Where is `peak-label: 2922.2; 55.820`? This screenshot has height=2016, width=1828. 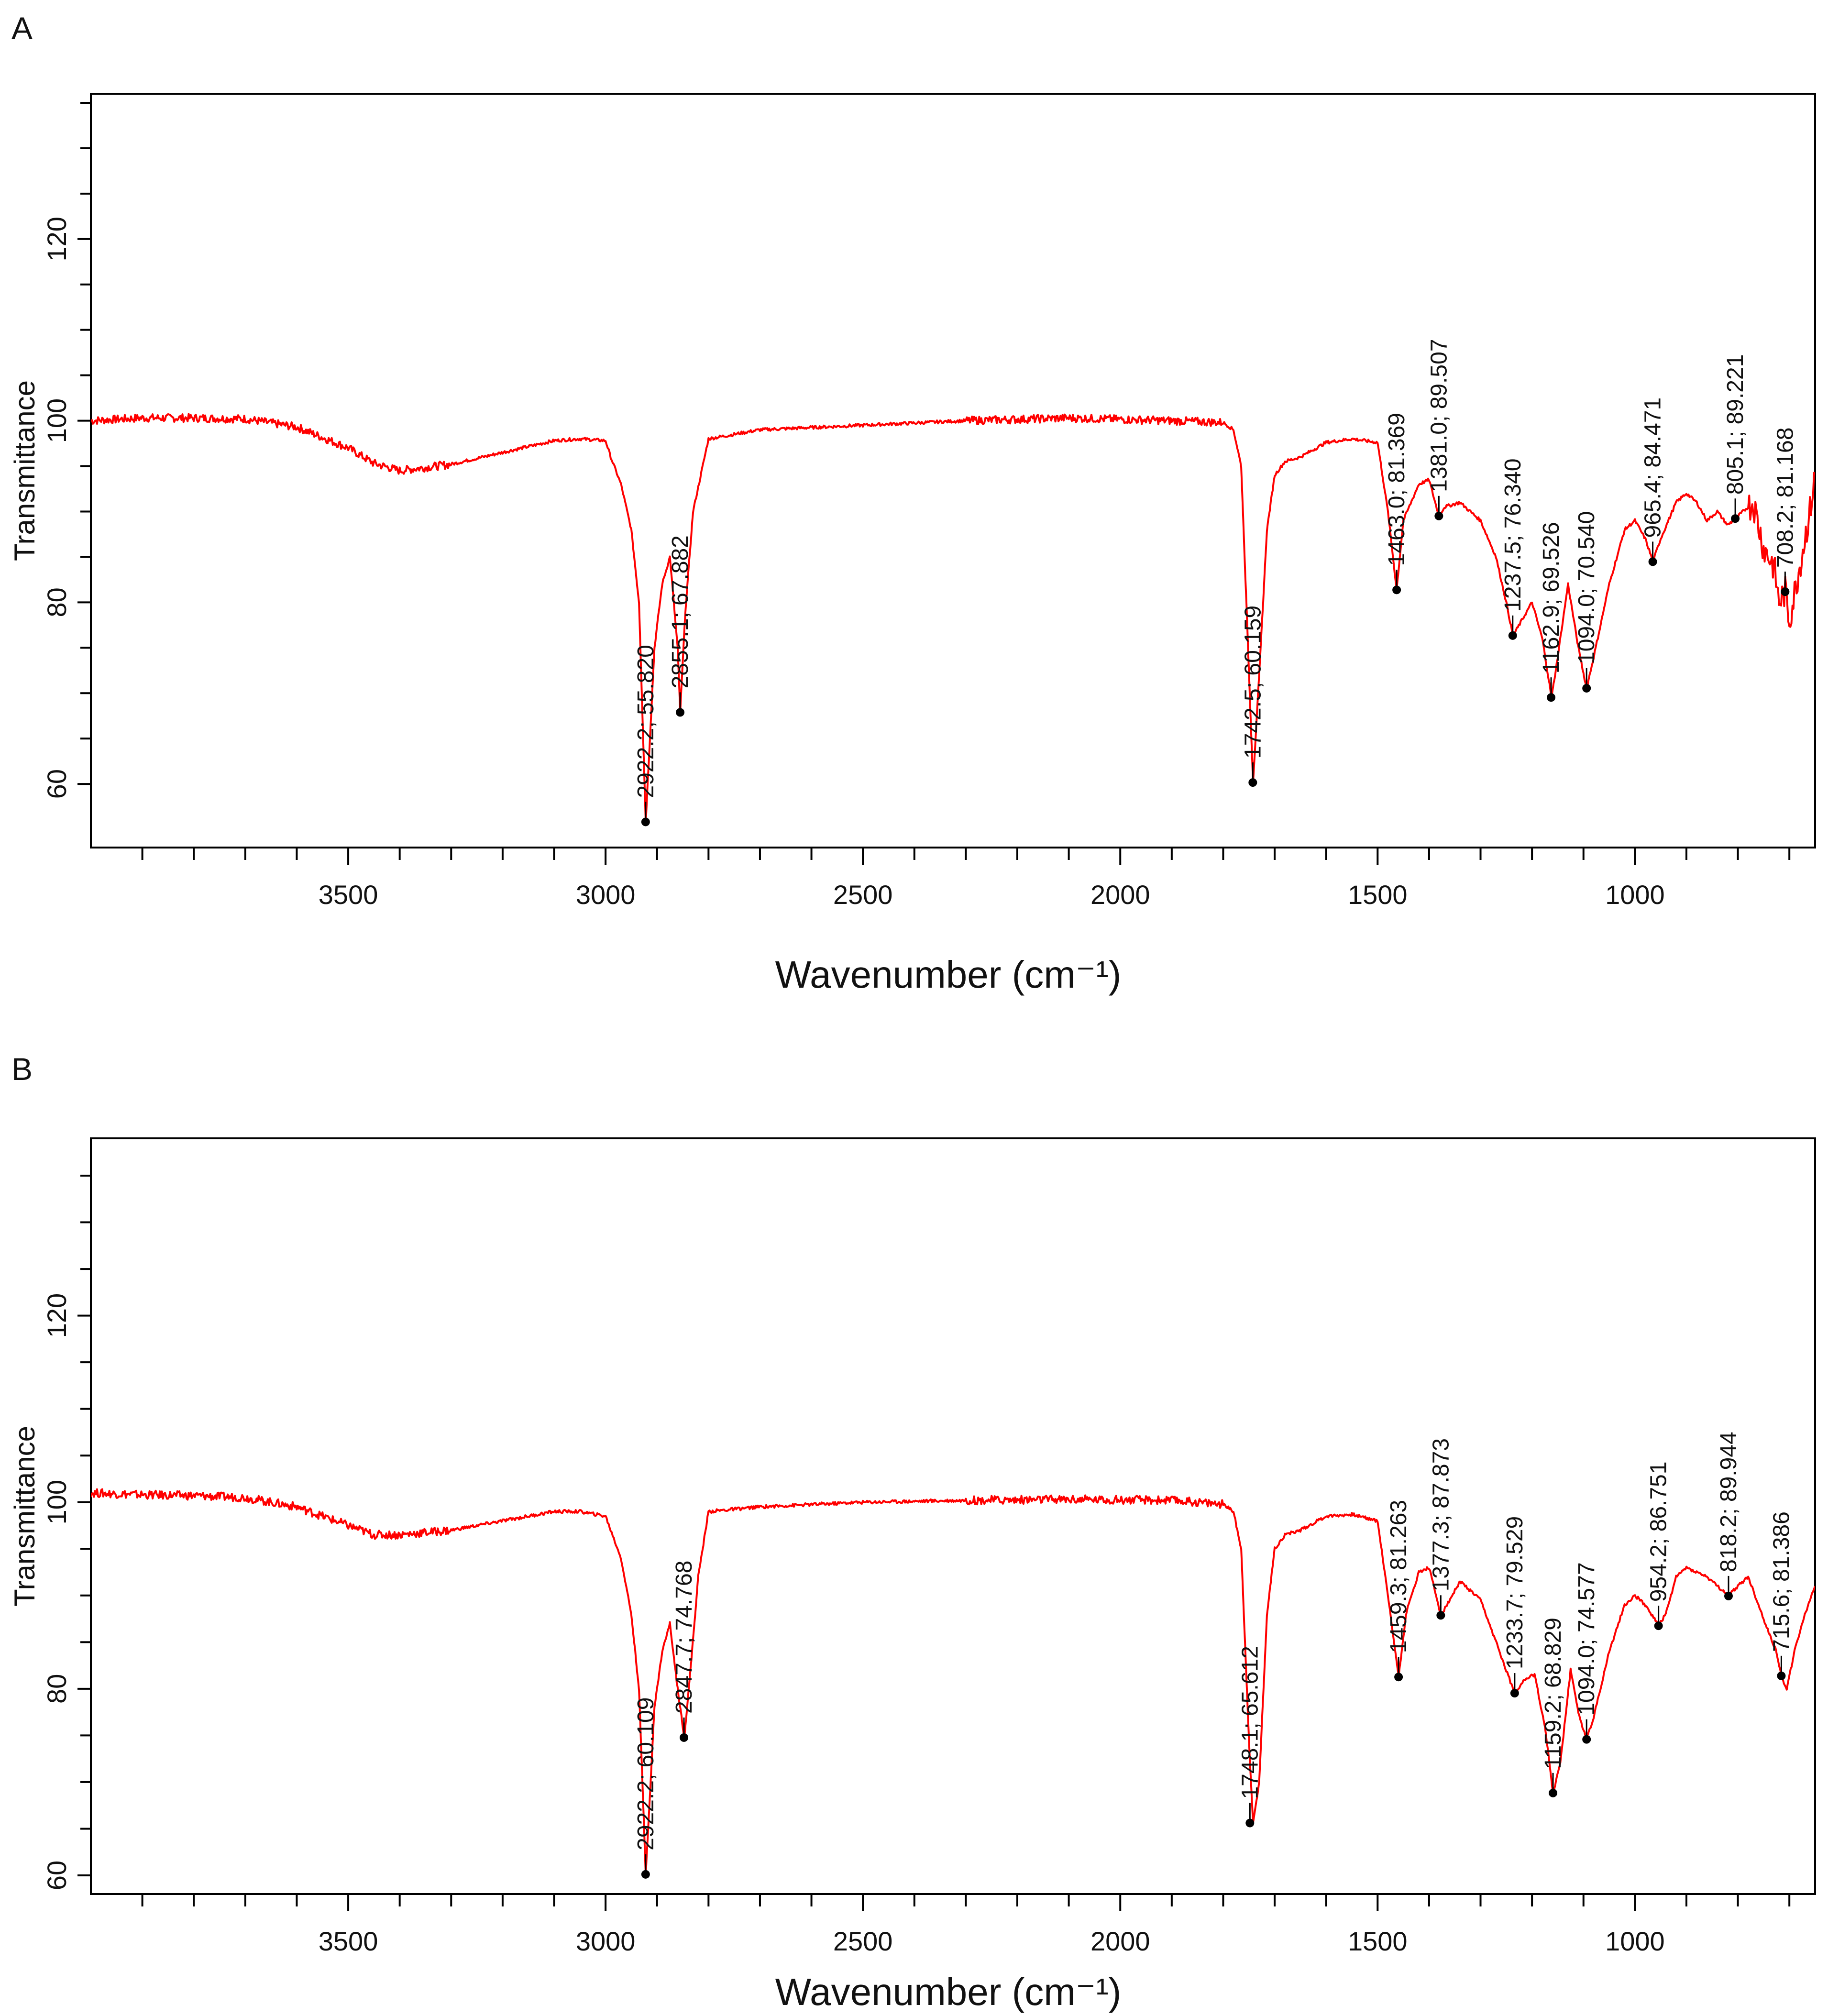
peak-label: 2922.2; 55.820 is located at coordinates (646, 721).